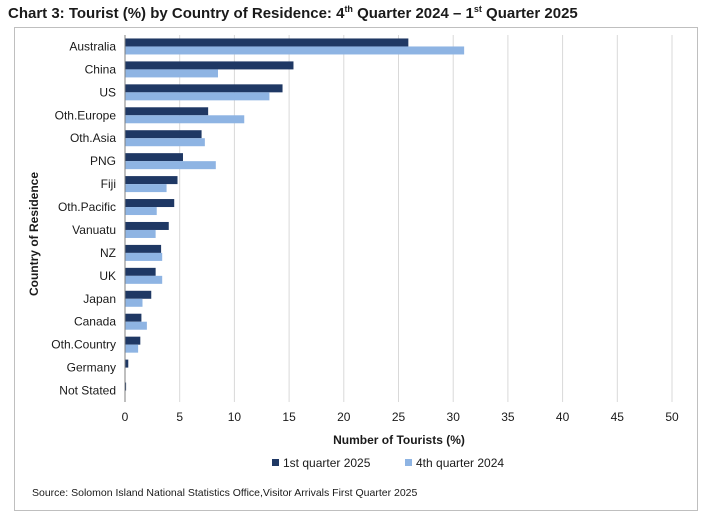 This screenshot has width=708, height=526. What do you see at coordinates (108, 253) in the screenshot?
I see `y-tick-label: NZ` at bounding box center [108, 253].